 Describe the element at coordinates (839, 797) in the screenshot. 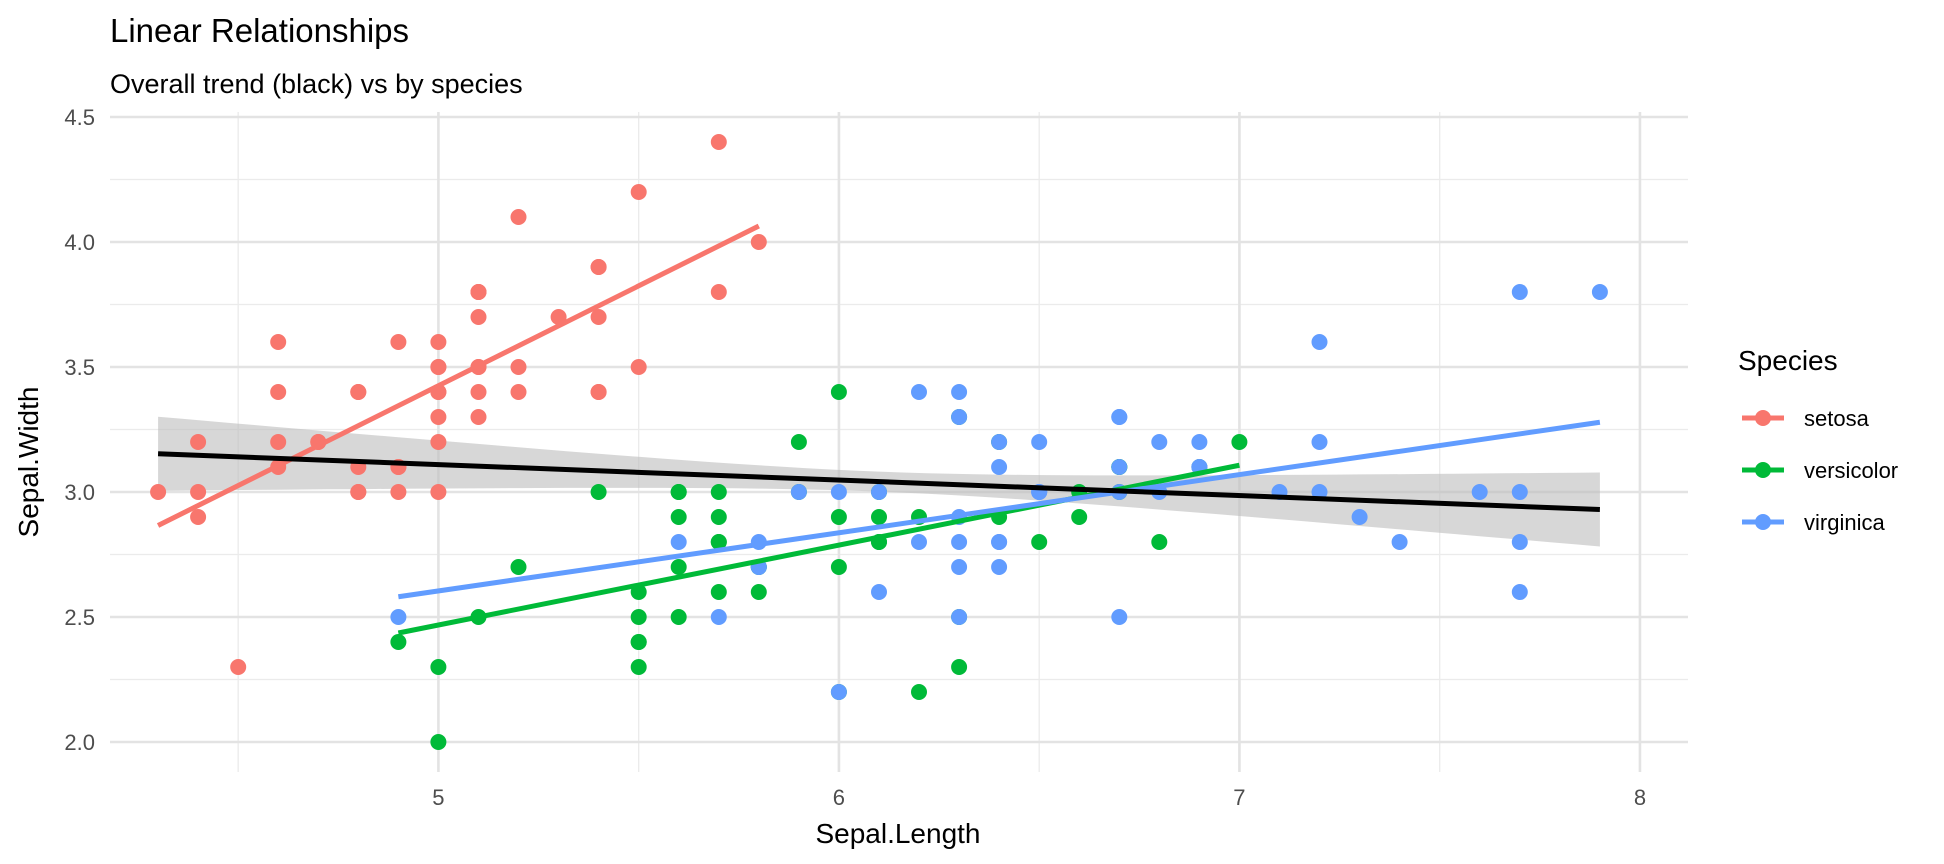

I see `x-tick-label: 6` at that location.